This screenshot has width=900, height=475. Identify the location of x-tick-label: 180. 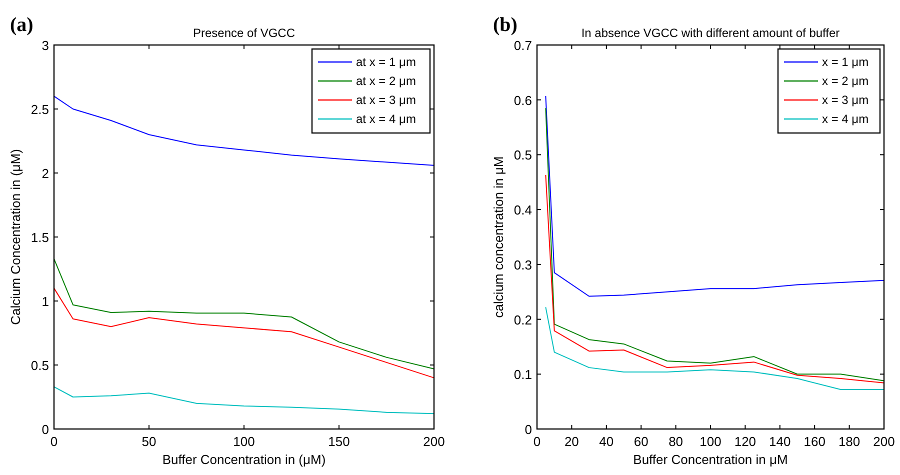
(849, 441).